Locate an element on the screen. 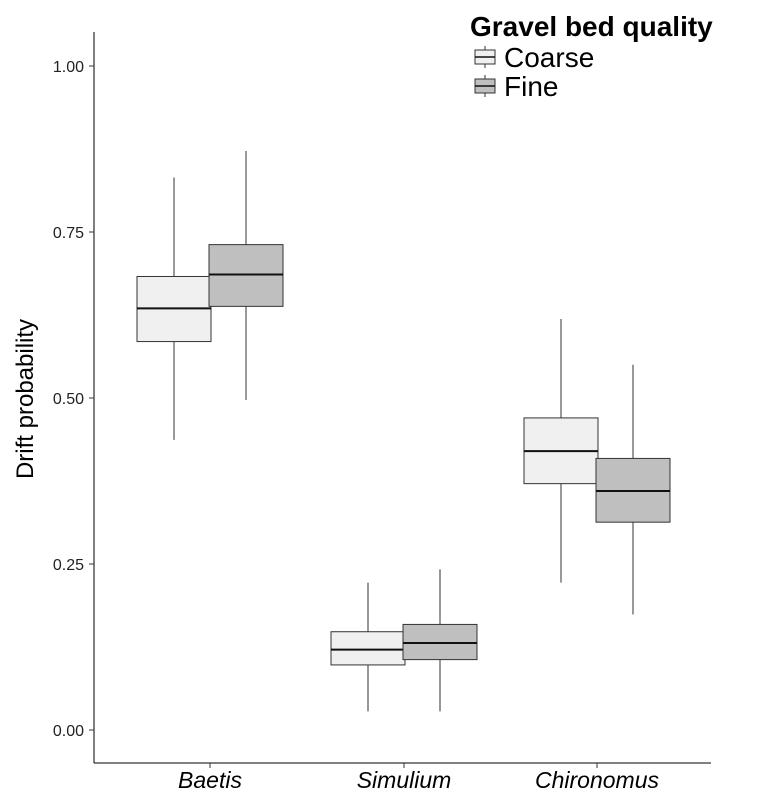 Image resolution: width=763 pixels, height=791 pixels. y-tick-label: 0.75 is located at coordinates (68, 233).